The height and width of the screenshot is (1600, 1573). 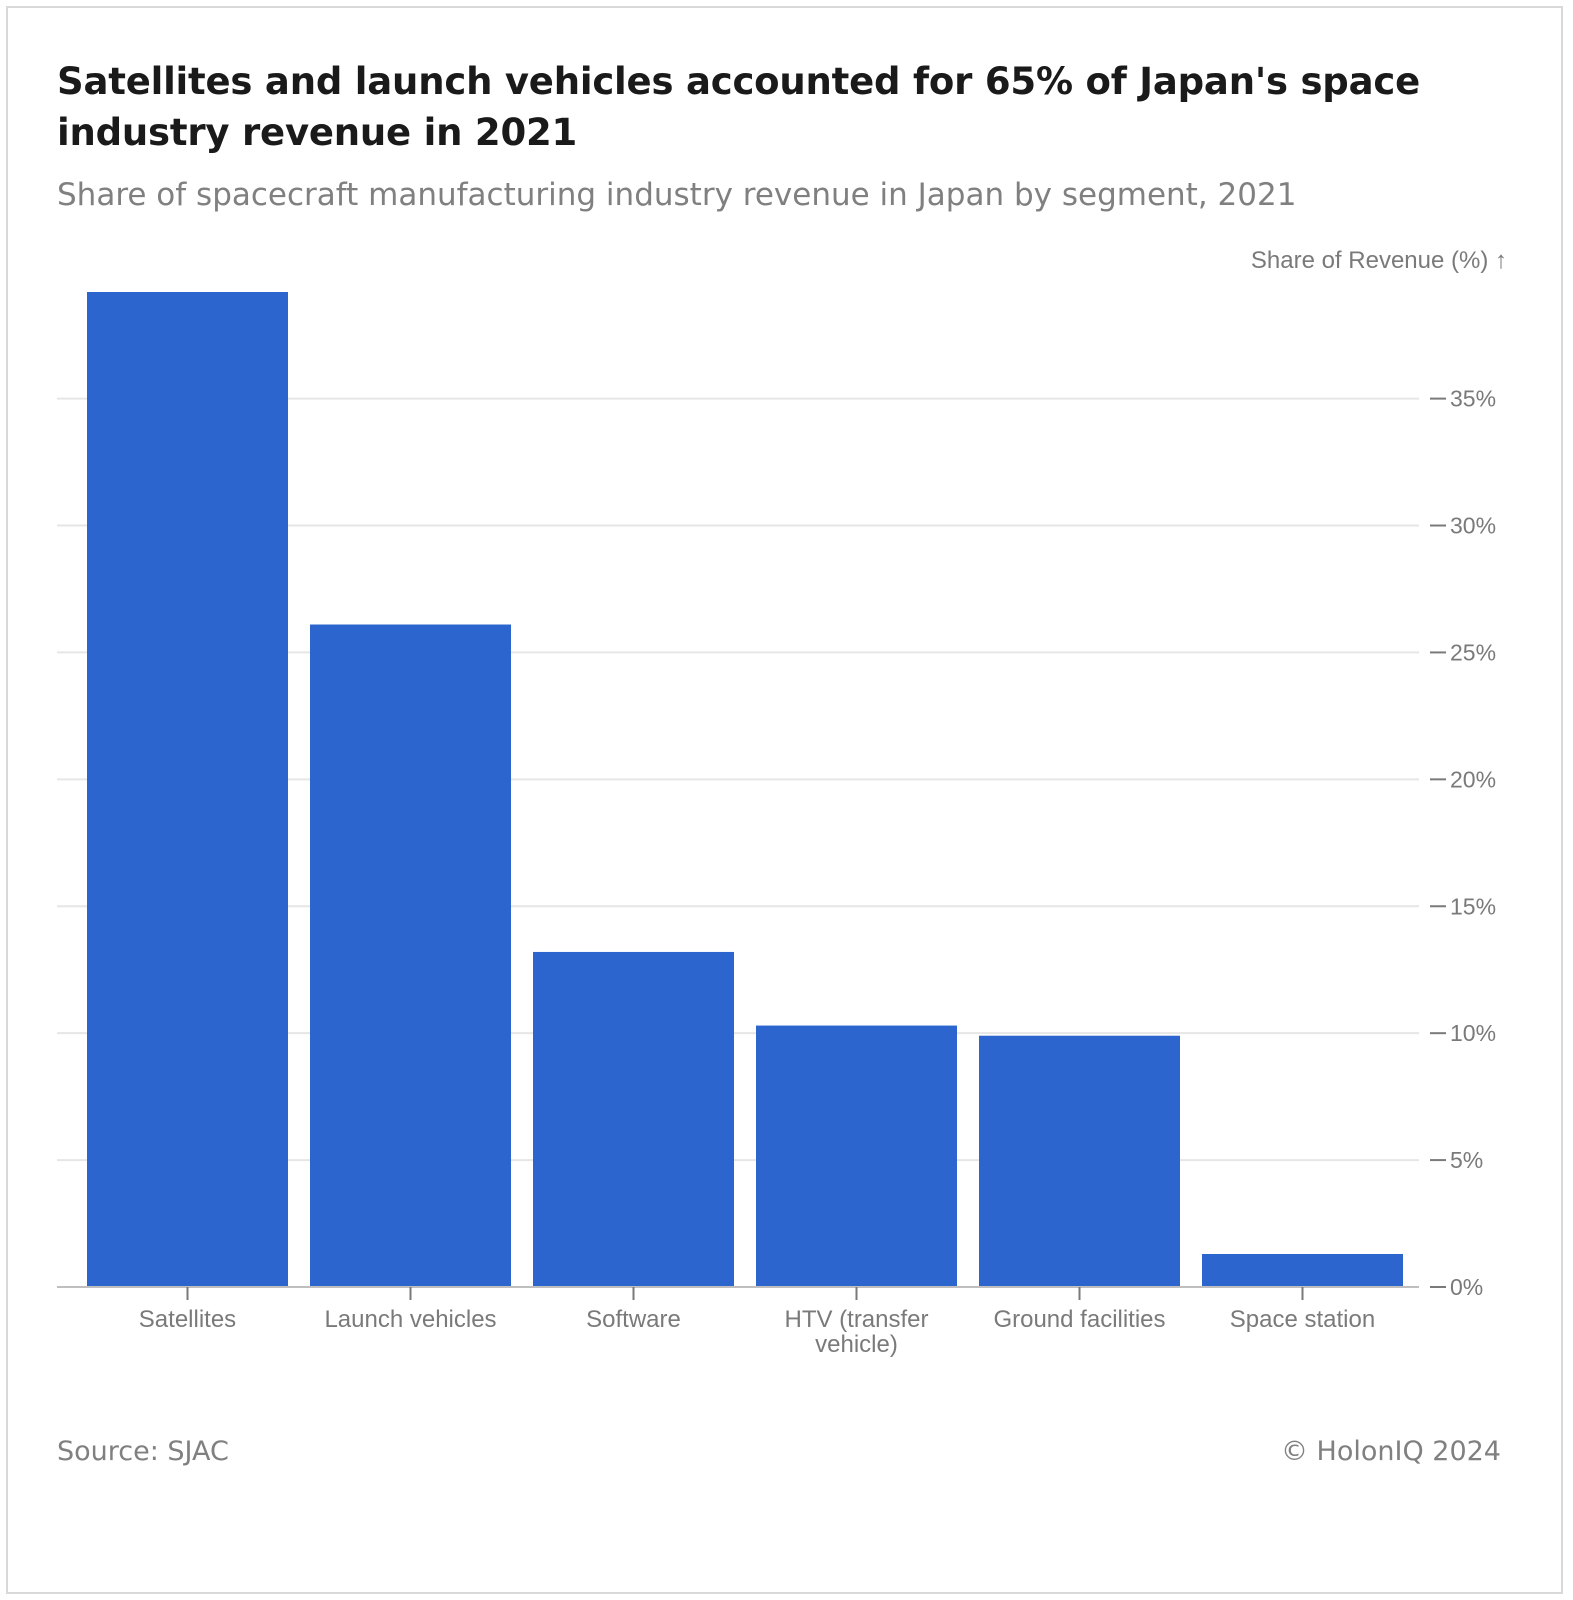 I want to click on source-note: Source: SJAC, so click(x=143, y=1451).